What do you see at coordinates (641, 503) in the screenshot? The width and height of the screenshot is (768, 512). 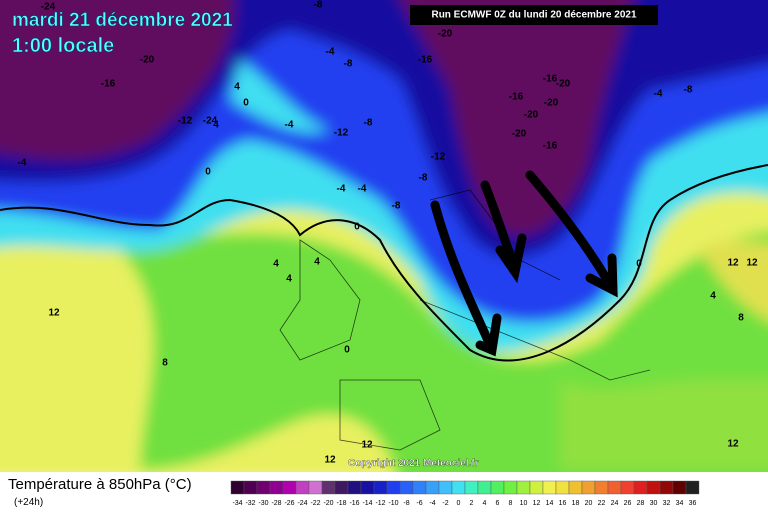 I see `legend-tick: 28` at bounding box center [641, 503].